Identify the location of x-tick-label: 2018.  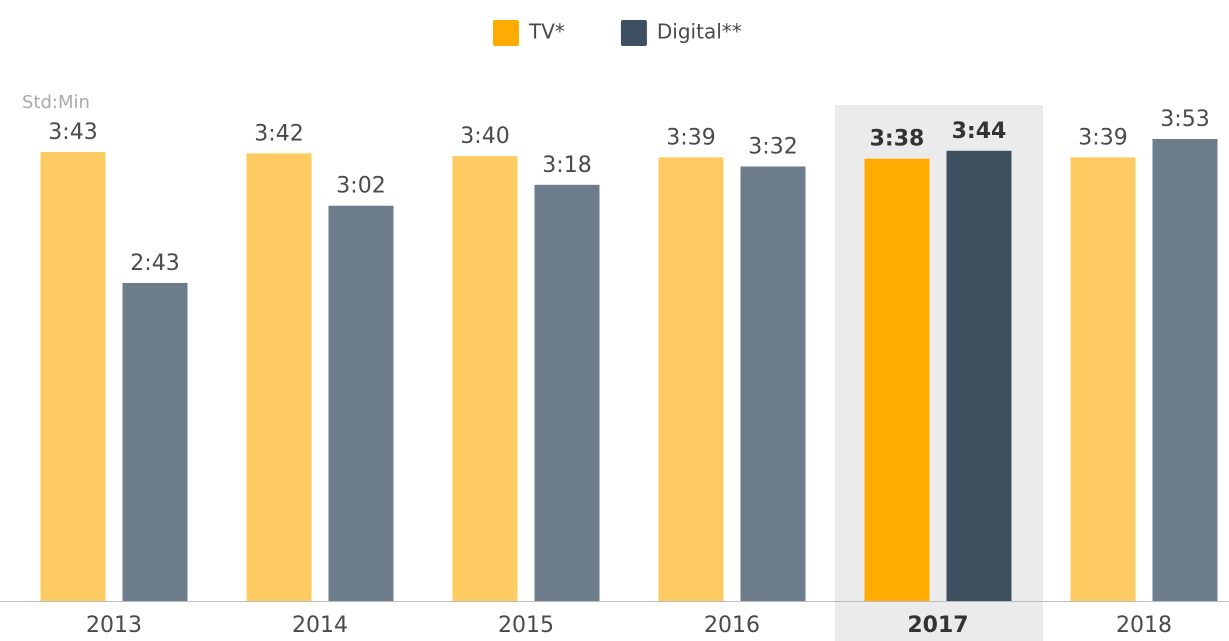
(1144, 625).